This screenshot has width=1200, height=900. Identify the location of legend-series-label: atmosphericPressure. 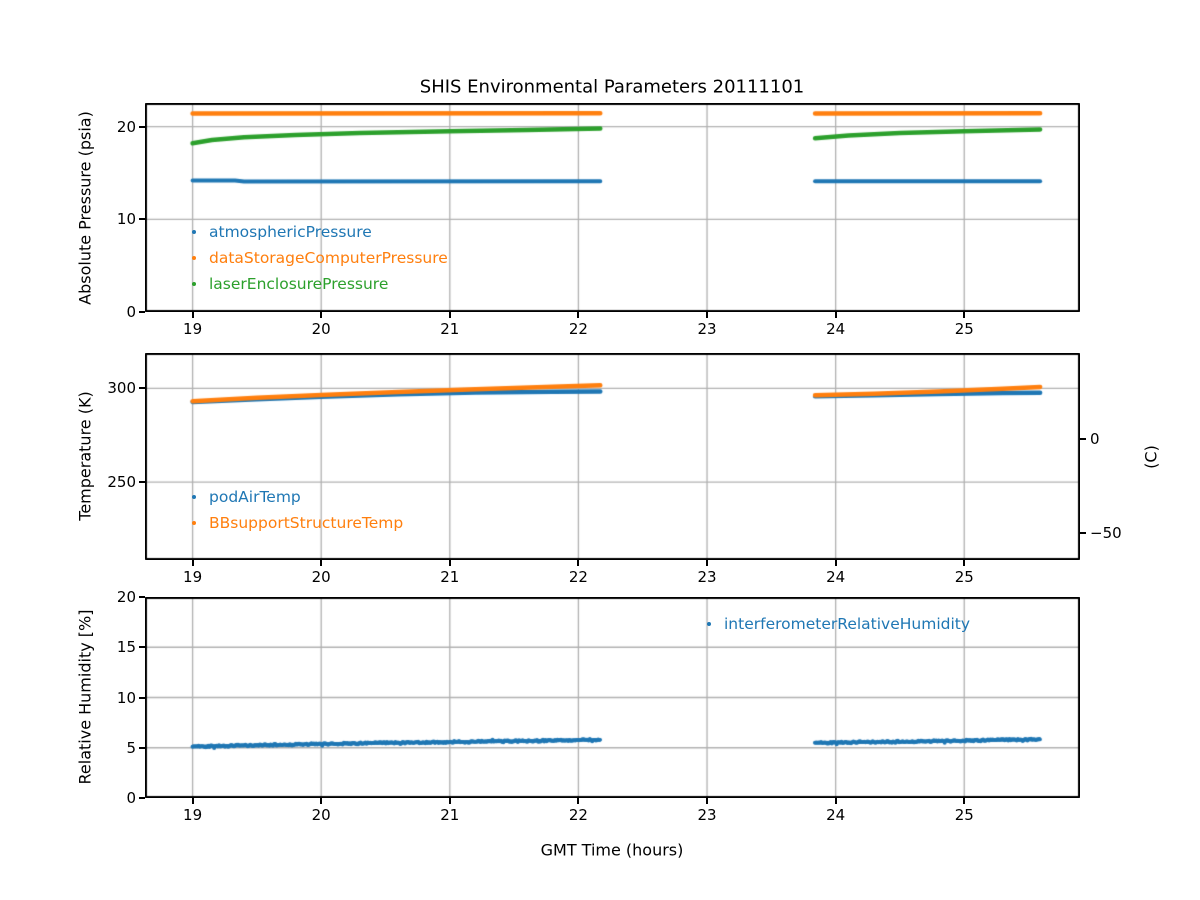
(290, 232).